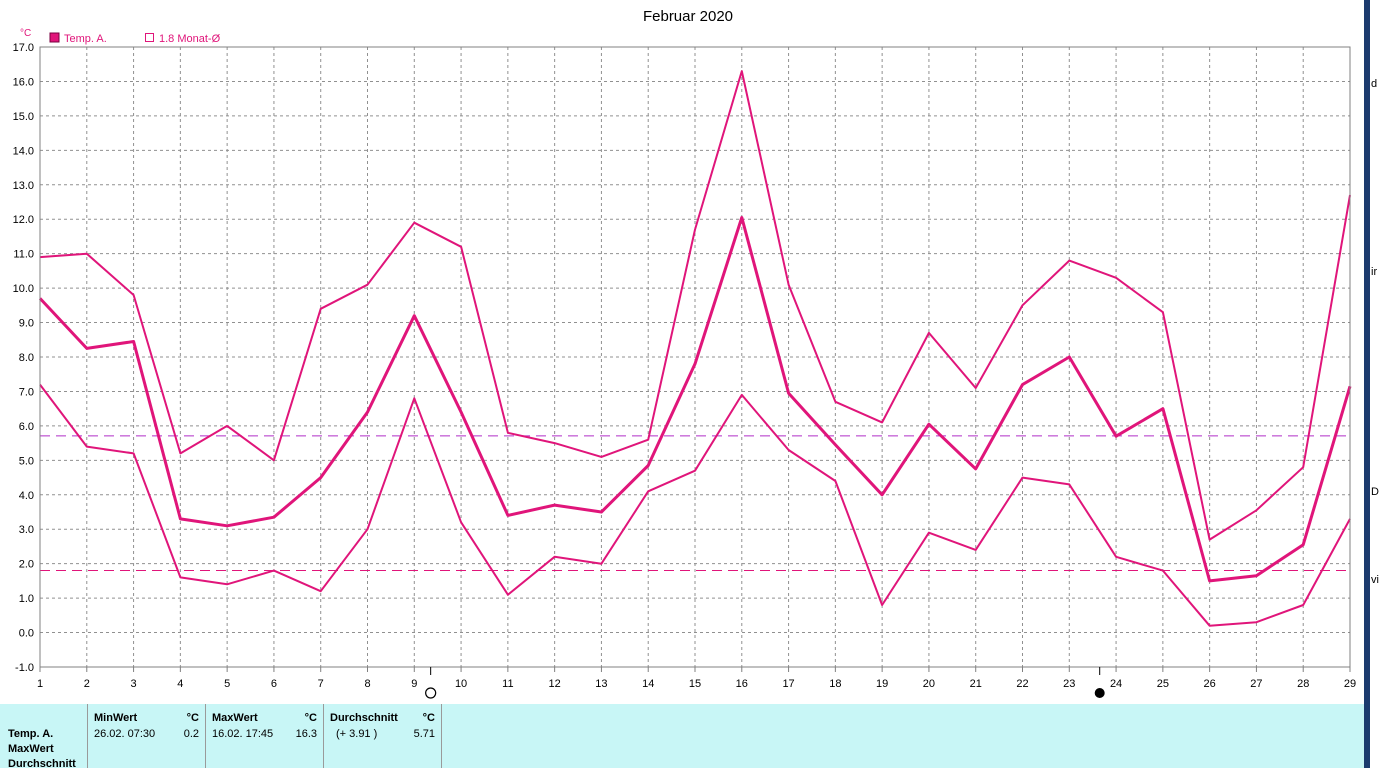  What do you see at coordinates (23, 186) in the screenshot?
I see `y-tick-label: 13.0` at bounding box center [23, 186].